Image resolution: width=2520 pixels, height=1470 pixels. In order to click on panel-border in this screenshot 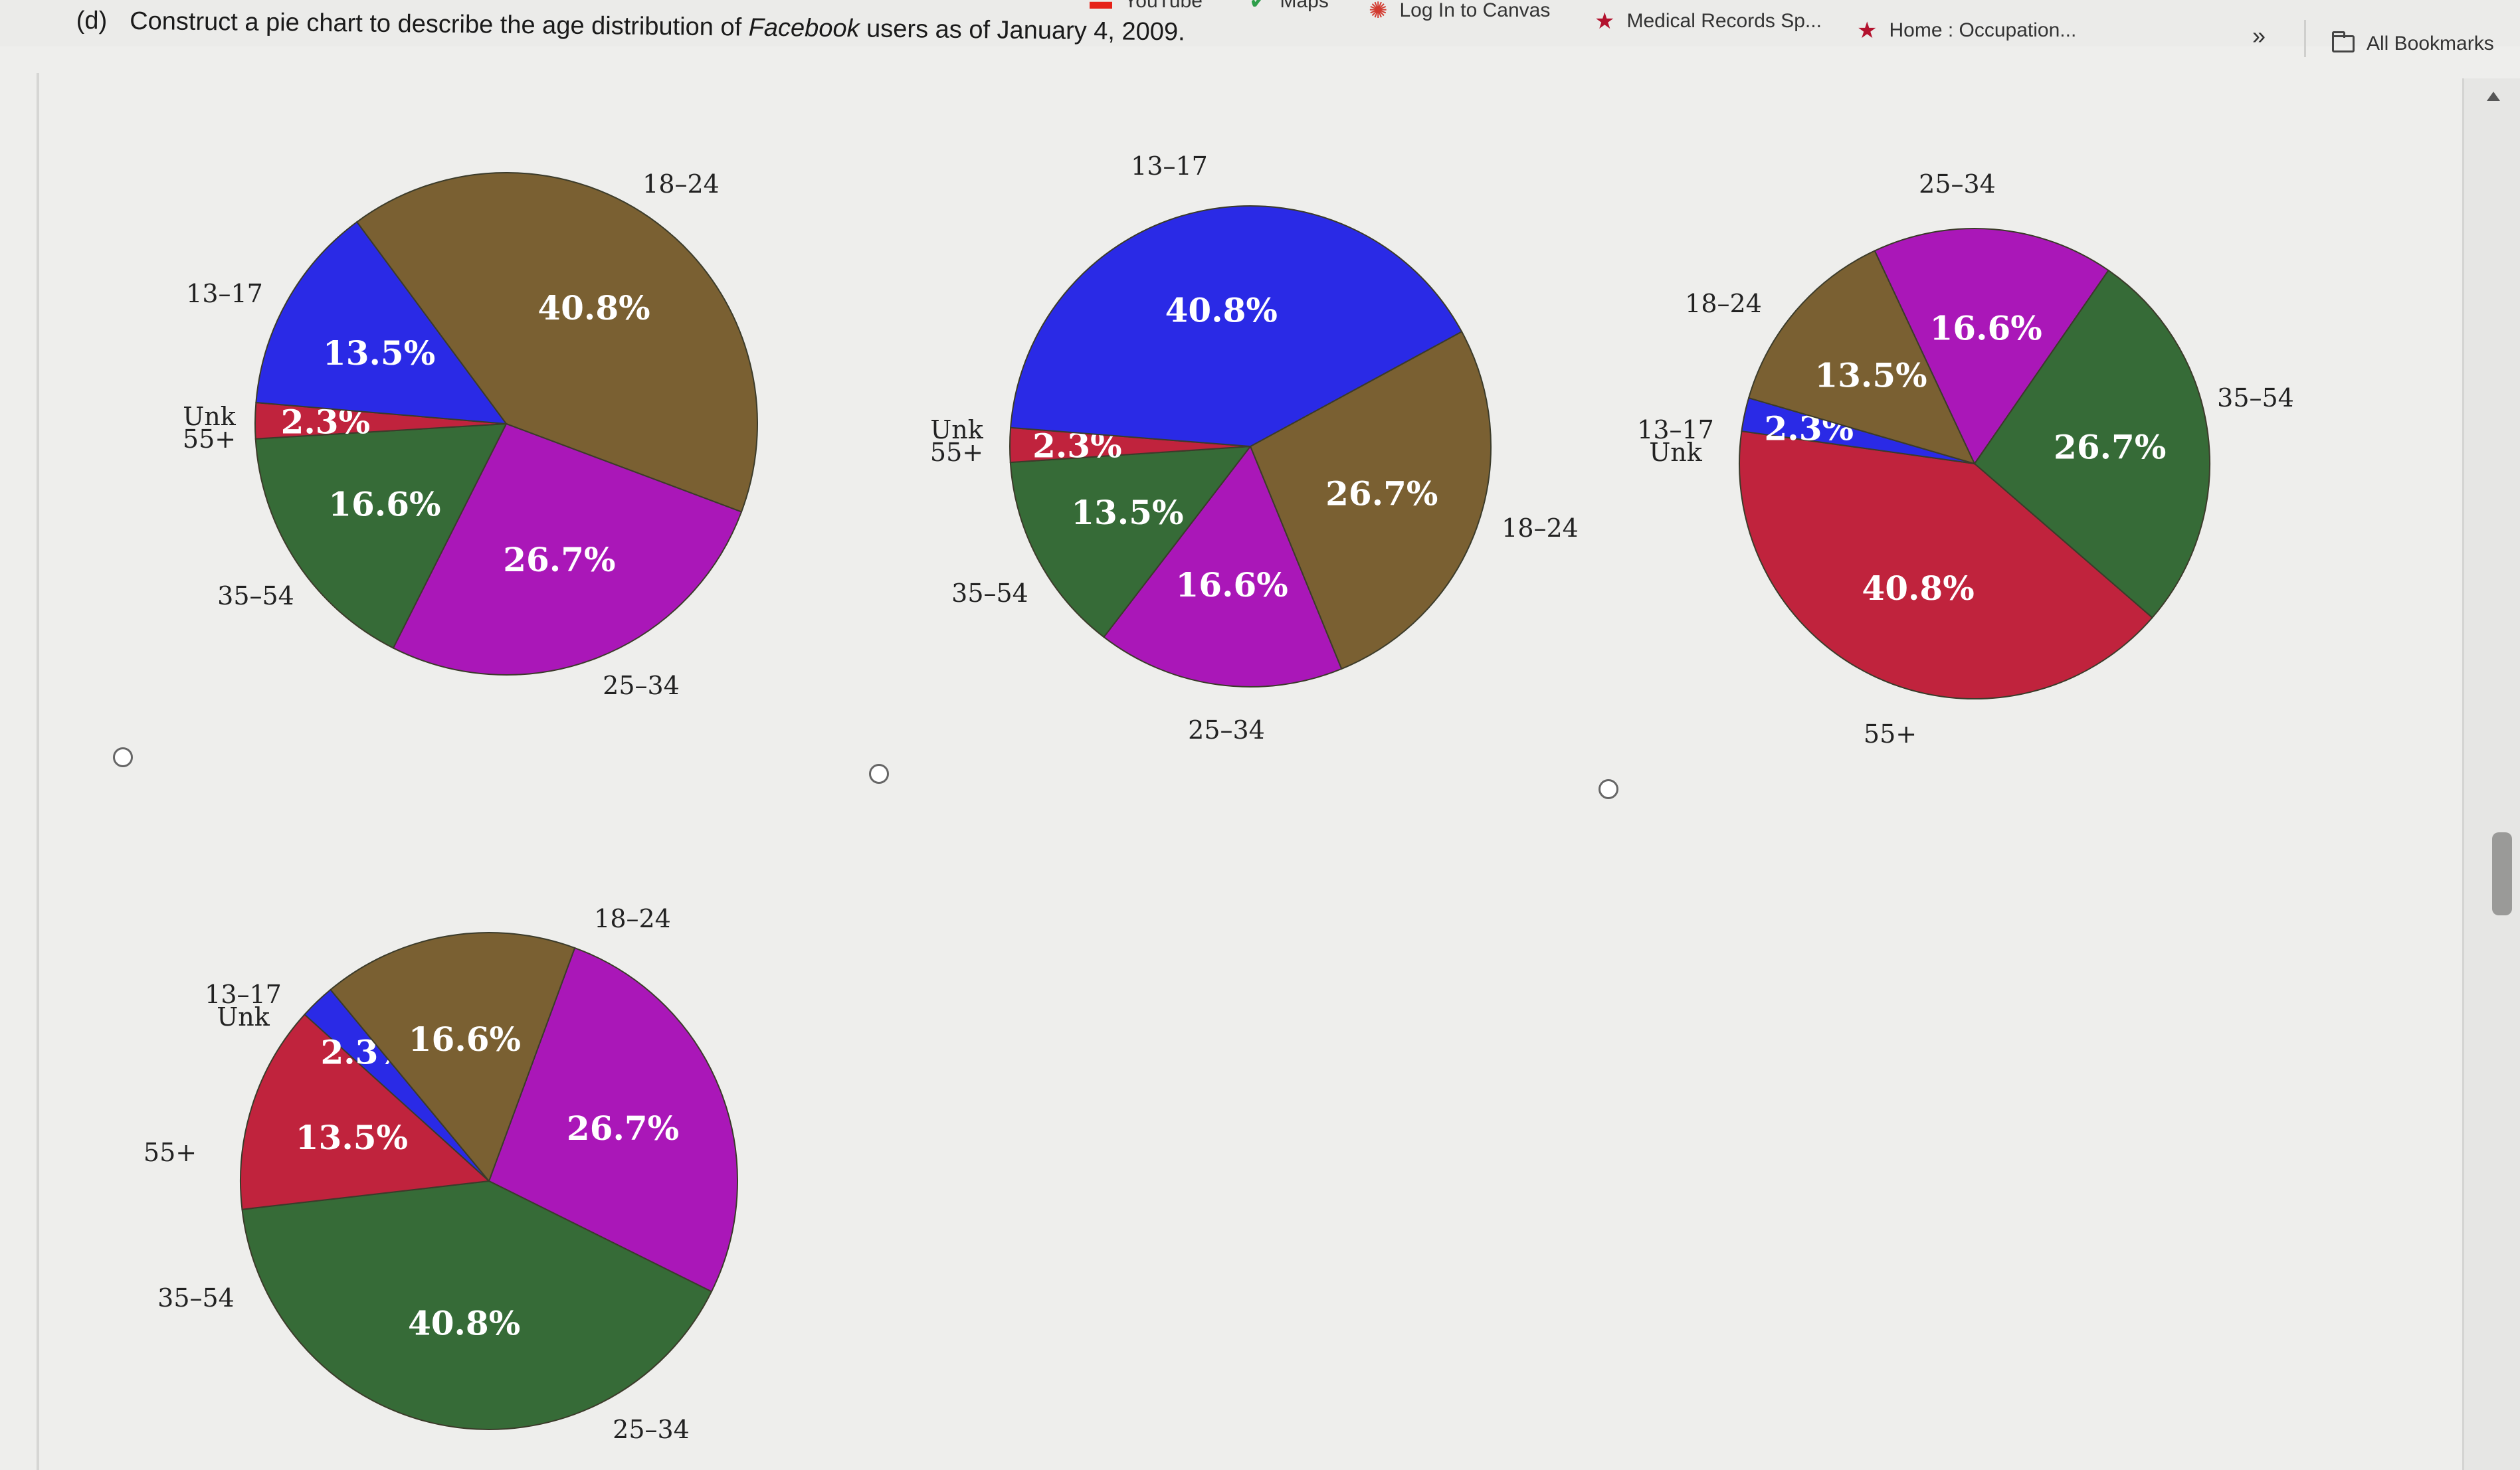, I will do `click(38, 771)`.